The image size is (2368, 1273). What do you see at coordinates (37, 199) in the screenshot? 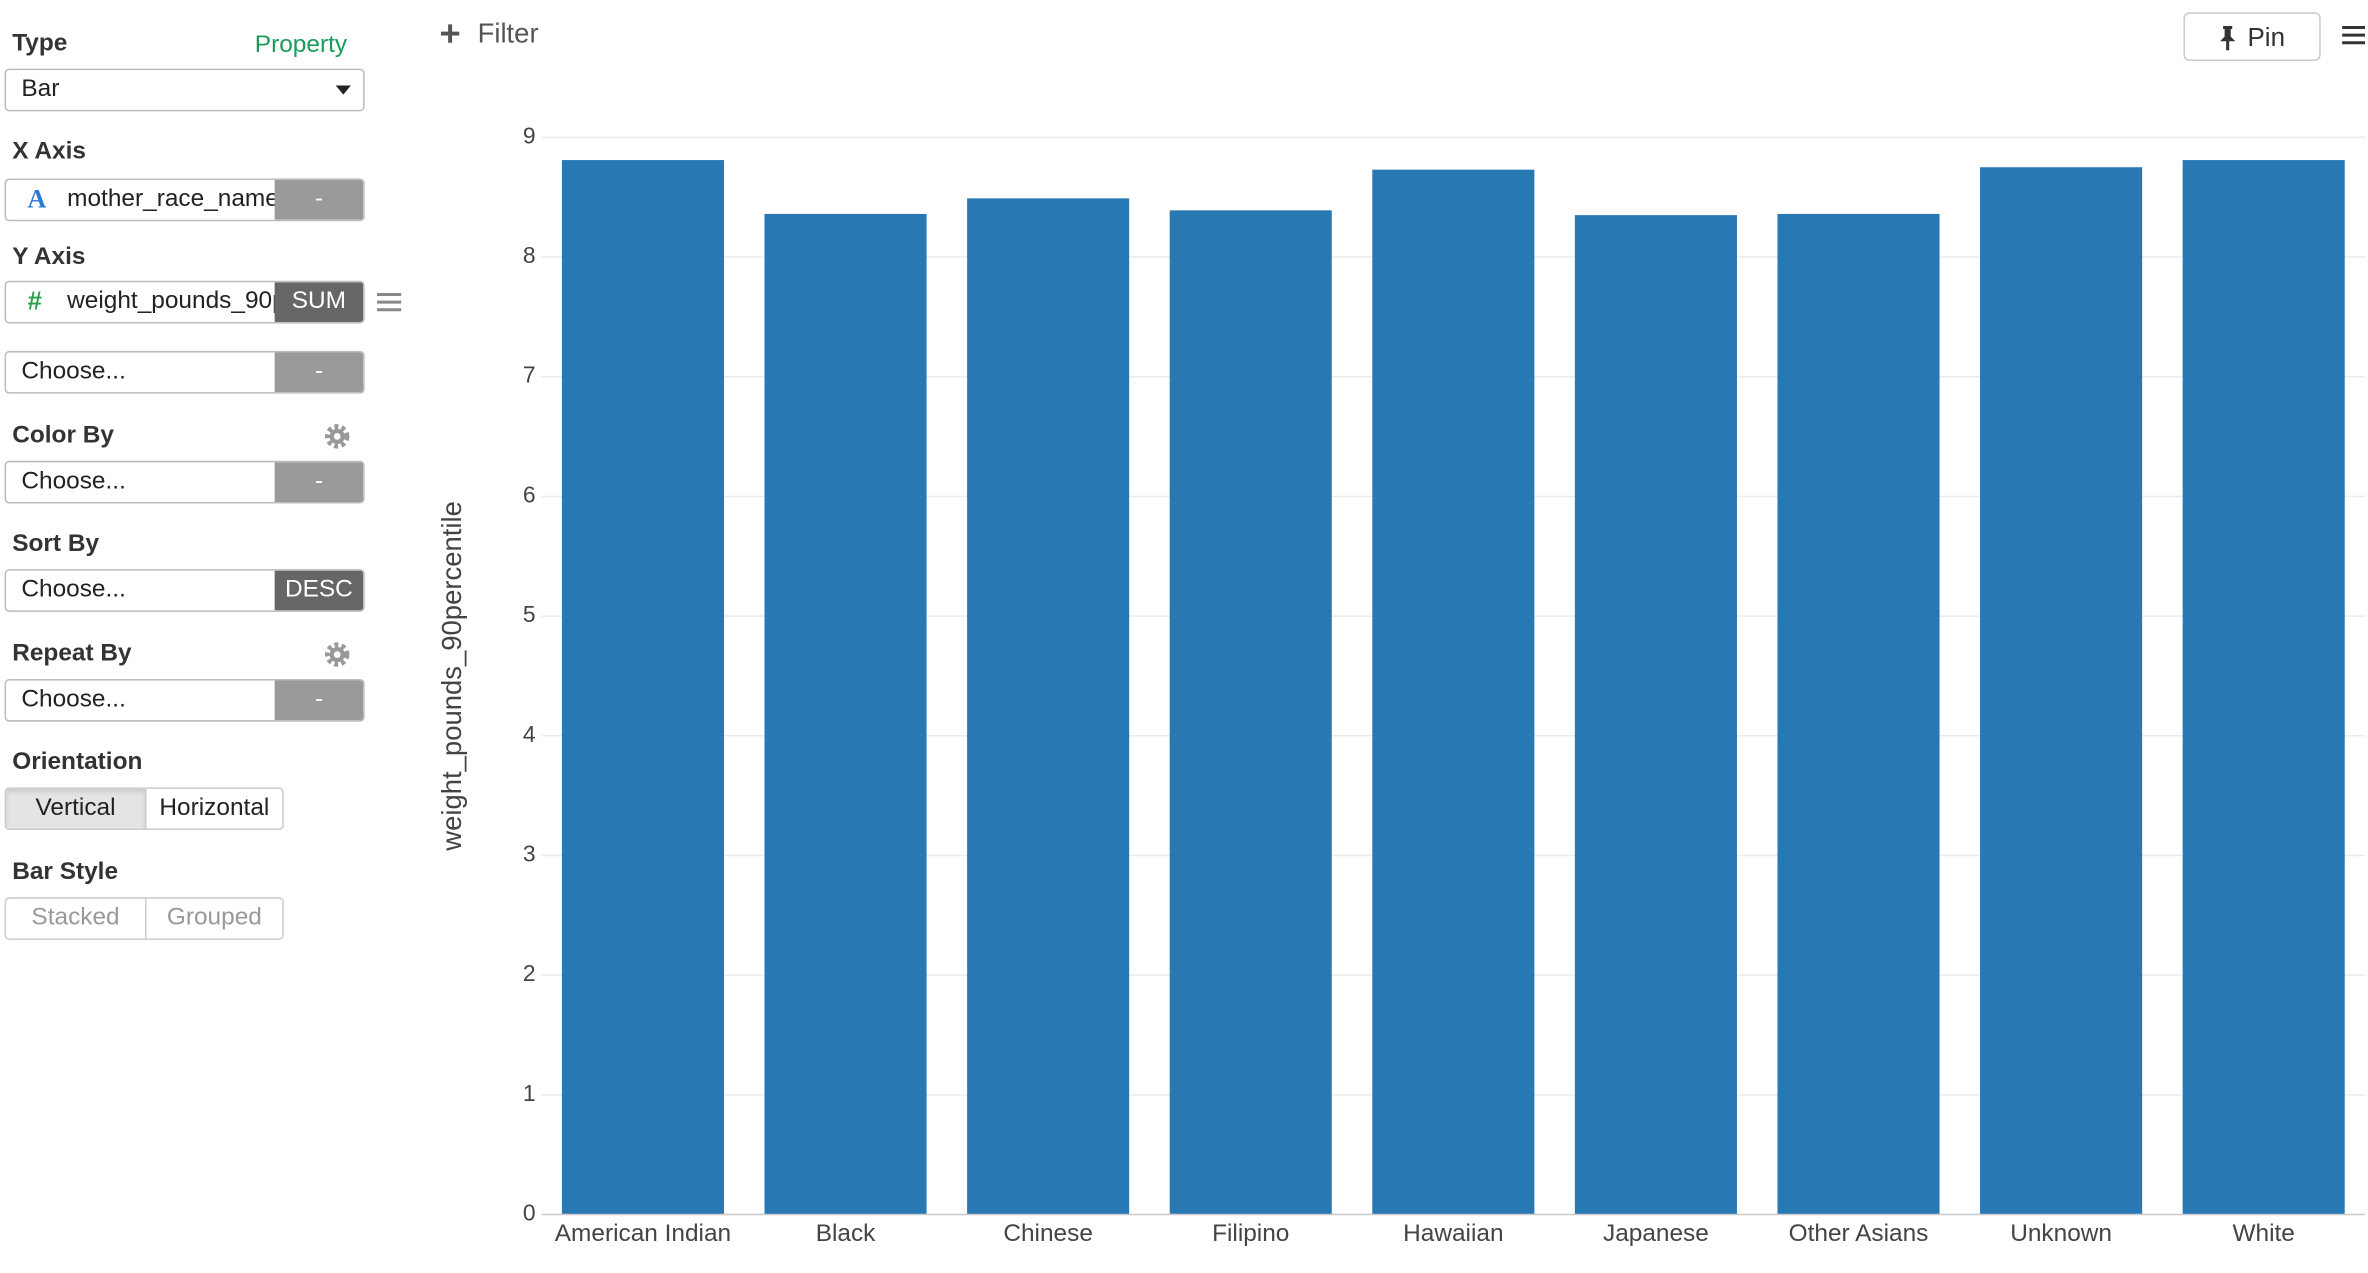
I see `text-icon: A` at bounding box center [37, 199].